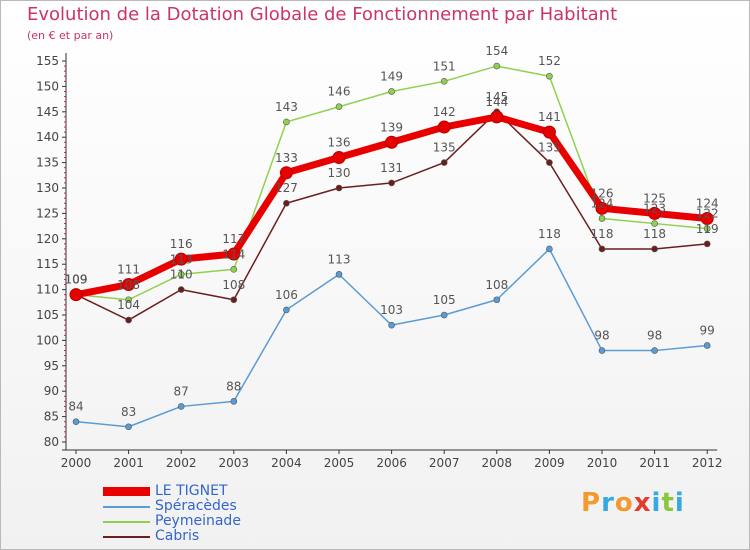  What do you see at coordinates (339, 92) in the screenshot?
I see `data-label: 146` at bounding box center [339, 92].